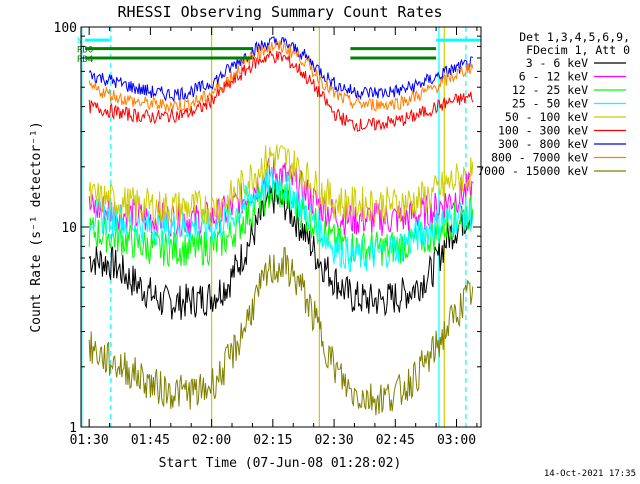 This screenshot has height=484, width=640. What do you see at coordinates (272, 440) in the screenshot?
I see `x-tick-label: 02:15` at bounding box center [272, 440].